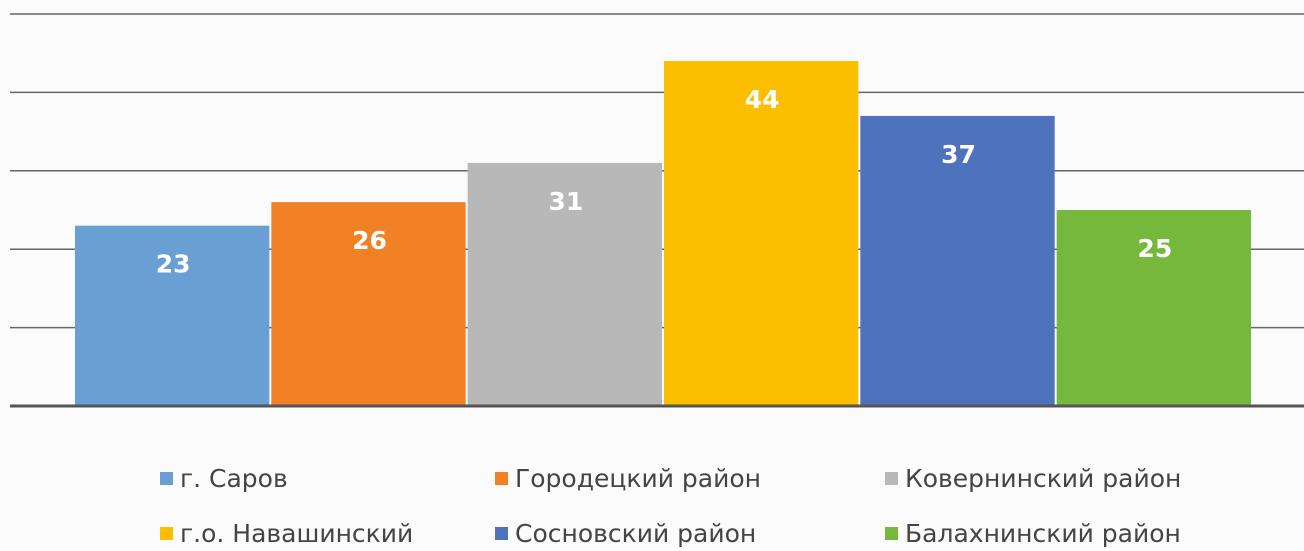  Describe the element at coordinates (296, 533) in the screenshot. I see `legend-label: г.о. Навашинский` at that location.